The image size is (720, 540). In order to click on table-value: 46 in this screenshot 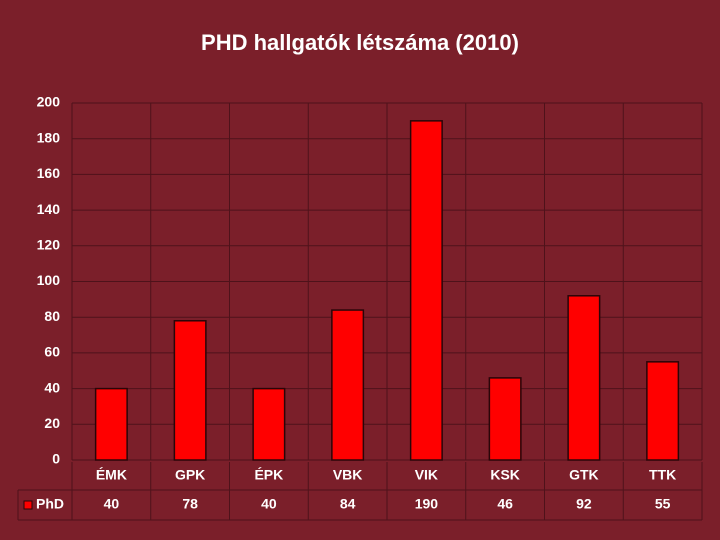, I will do `click(505, 504)`.